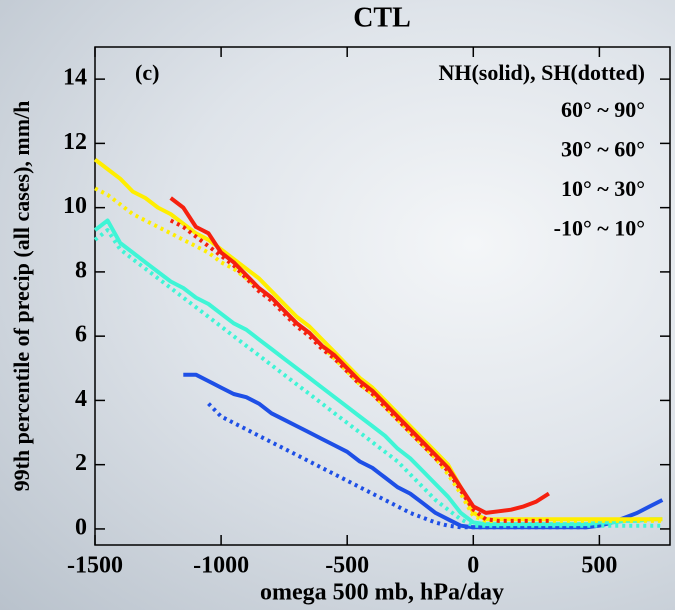 The width and height of the screenshot is (675, 610). I want to click on y-tick-label: 6, so click(81, 335).